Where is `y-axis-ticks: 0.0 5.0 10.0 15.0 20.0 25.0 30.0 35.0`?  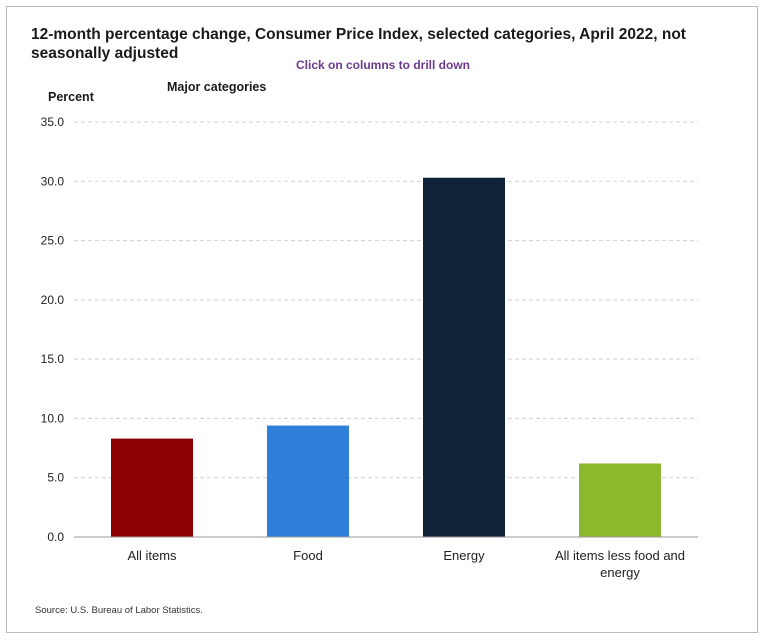 y-axis-ticks: 0.0 5.0 10.0 15.0 20.0 25.0 30.0 35.0 is located at coordinates (53, 329).